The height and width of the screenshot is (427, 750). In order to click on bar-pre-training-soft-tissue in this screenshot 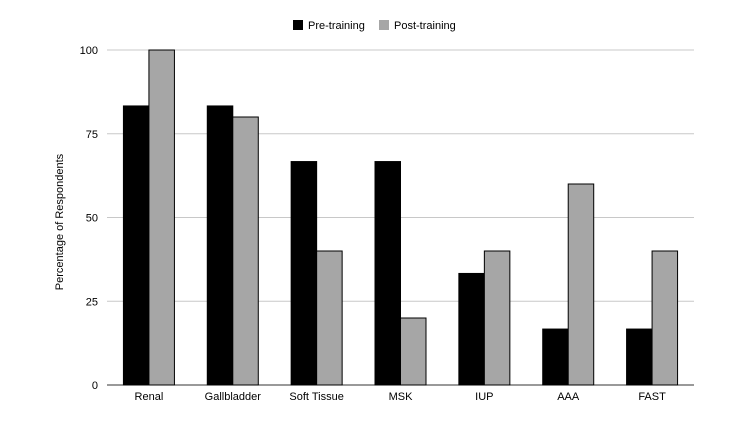, I will do `click(304, 273)`.